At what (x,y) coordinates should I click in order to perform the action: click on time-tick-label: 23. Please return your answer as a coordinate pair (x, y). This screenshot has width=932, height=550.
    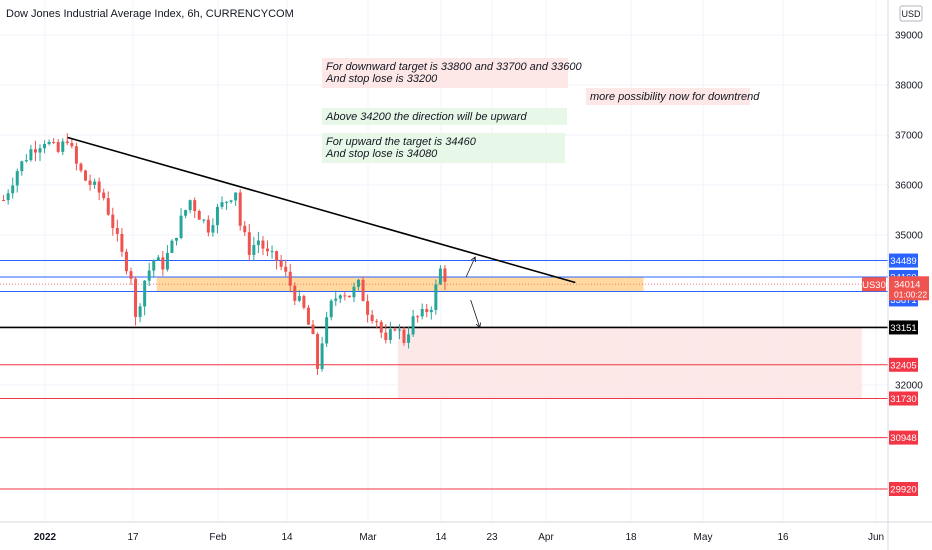
    Looking at the image, I should click on (492, 537).